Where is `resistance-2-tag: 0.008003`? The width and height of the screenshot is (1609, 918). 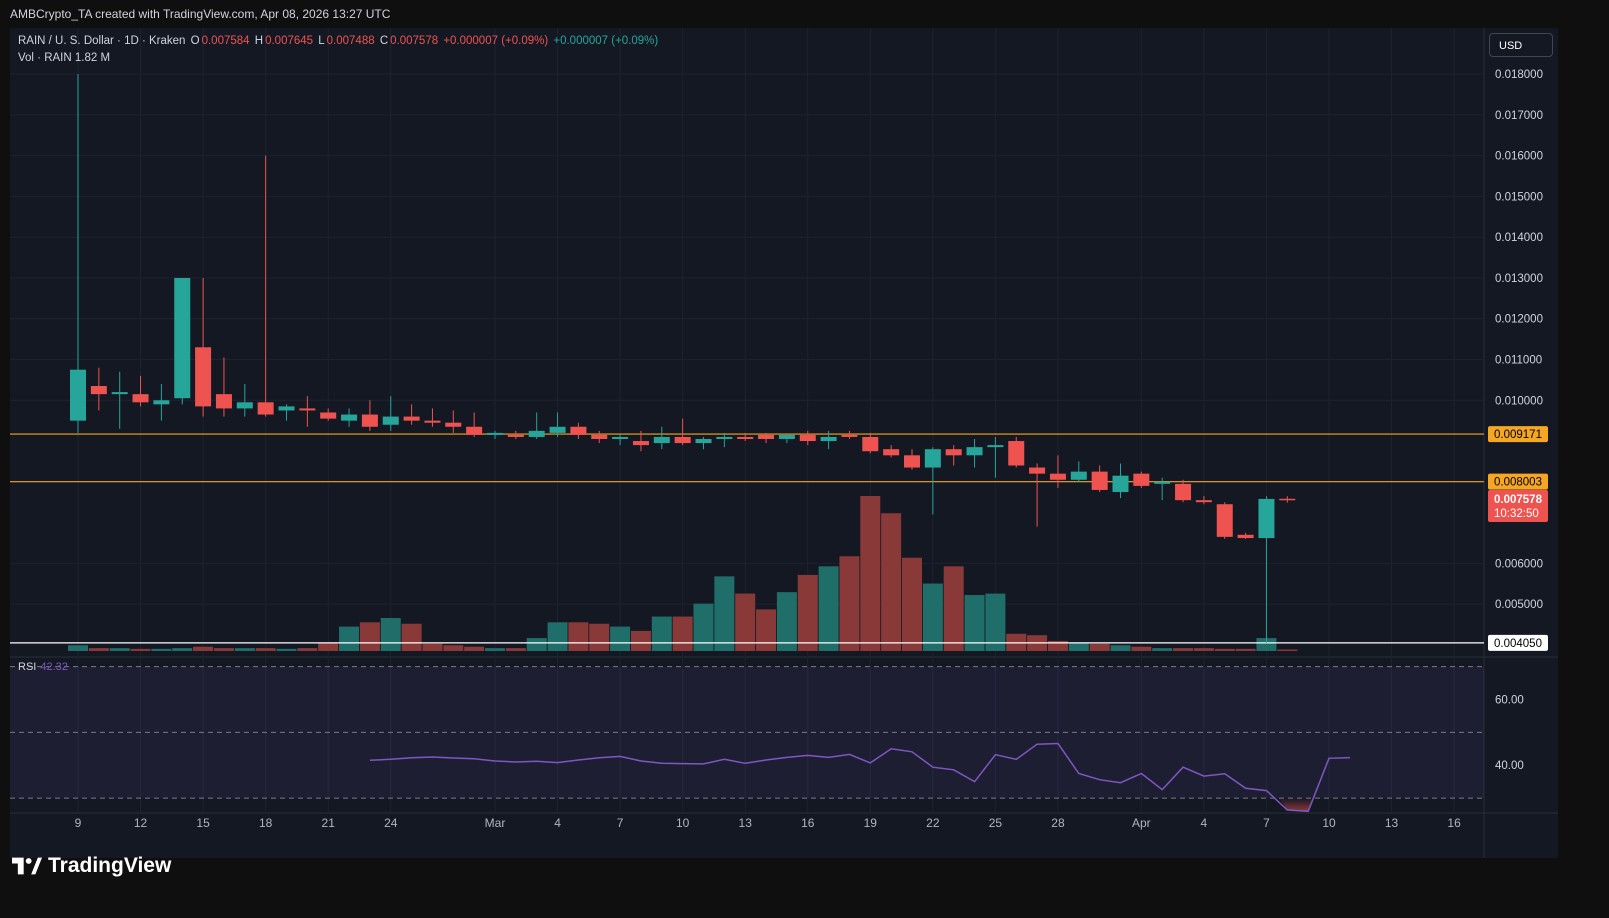 resistance-2-tag: 0.008003 is located at coordinates (1518, 483).